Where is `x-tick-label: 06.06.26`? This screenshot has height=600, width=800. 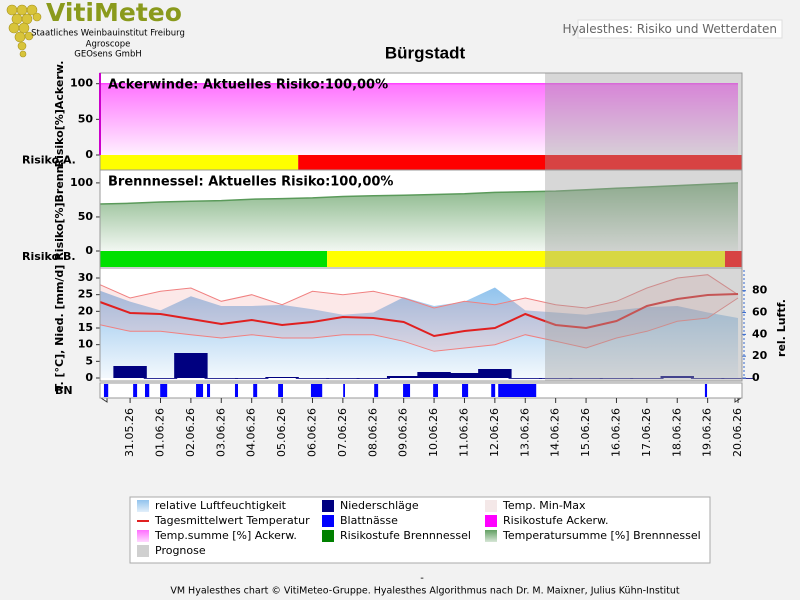
x-tick-label: 06.06.26 is located at coordinates (311, 432).